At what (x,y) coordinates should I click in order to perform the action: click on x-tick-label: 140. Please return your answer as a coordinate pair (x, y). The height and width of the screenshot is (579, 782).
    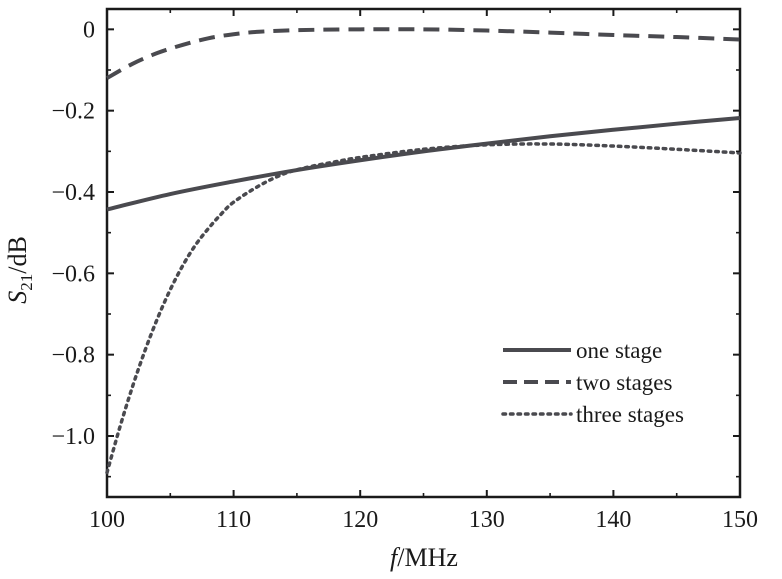
    Looking at the image, I should click on (613, 520).